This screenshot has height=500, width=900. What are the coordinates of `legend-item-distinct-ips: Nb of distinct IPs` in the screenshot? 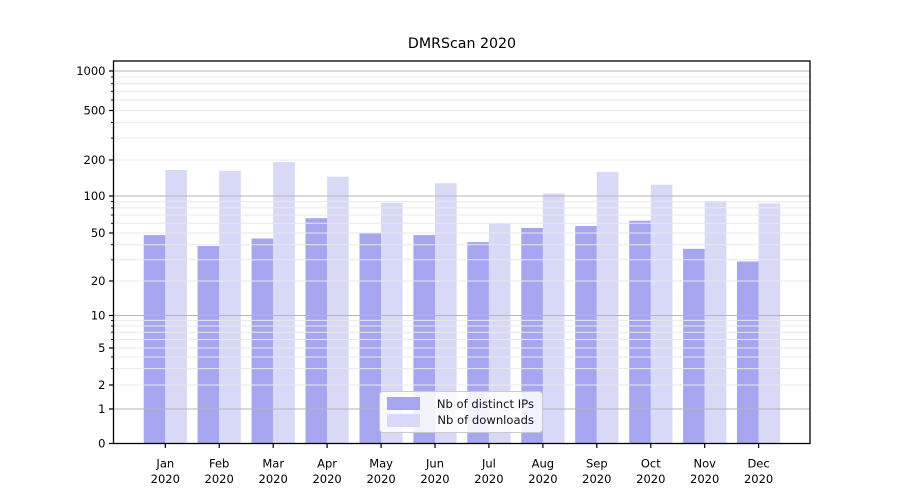 It's located at (460, 404).